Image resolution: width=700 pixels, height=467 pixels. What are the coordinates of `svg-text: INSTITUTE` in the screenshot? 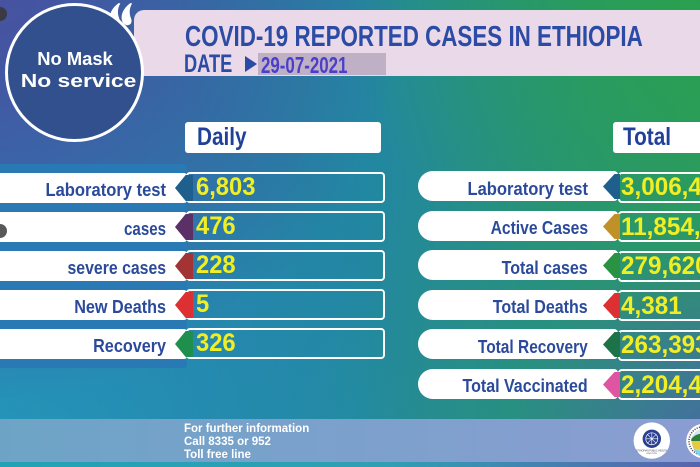 It's located at (652, 454).